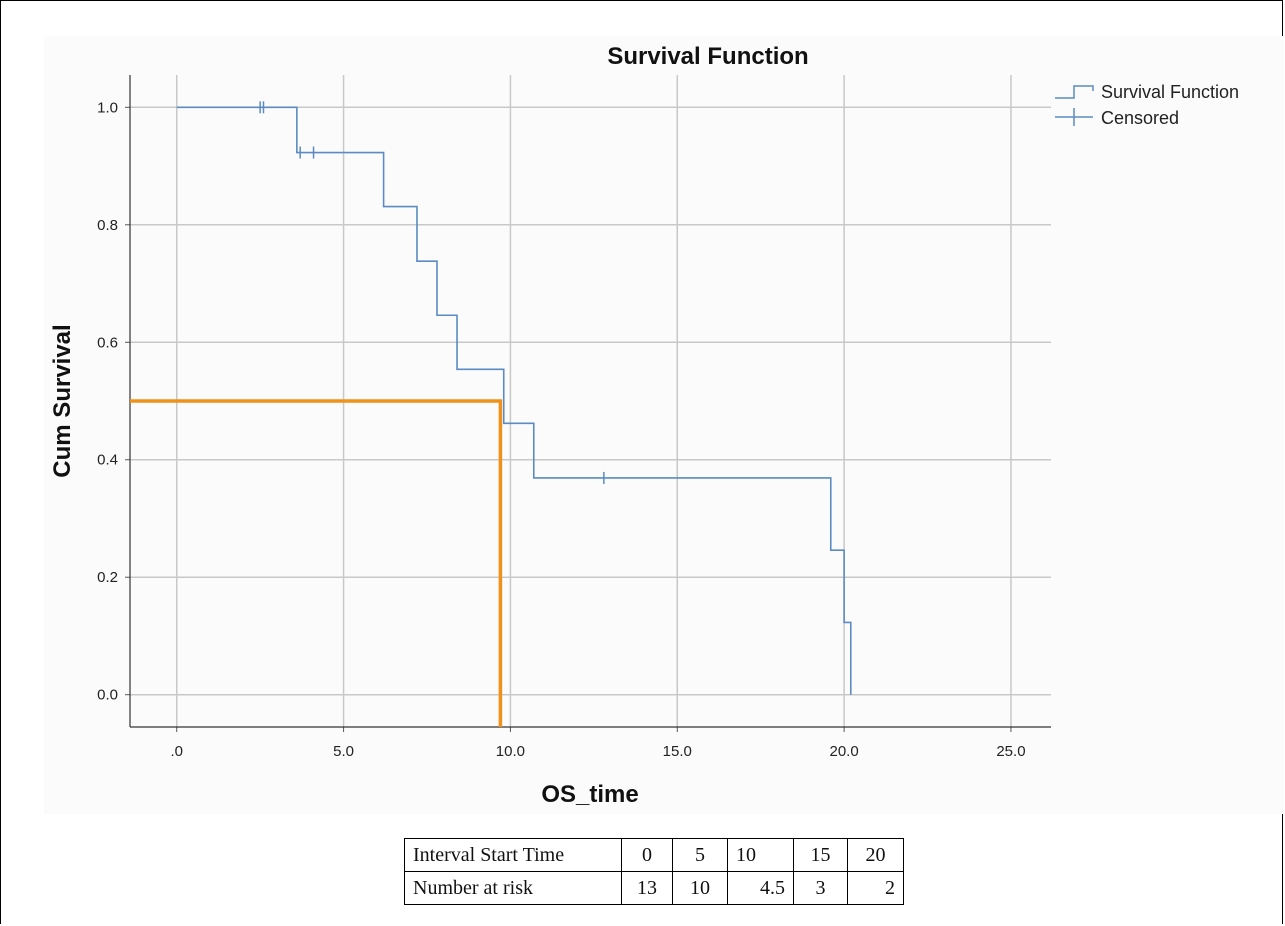 The width and height of the screenshot is (1285, 926). Describe the element at coordinates (760, 855) in the screenshot. I see `risk-table-header-cell: 10` at that location.